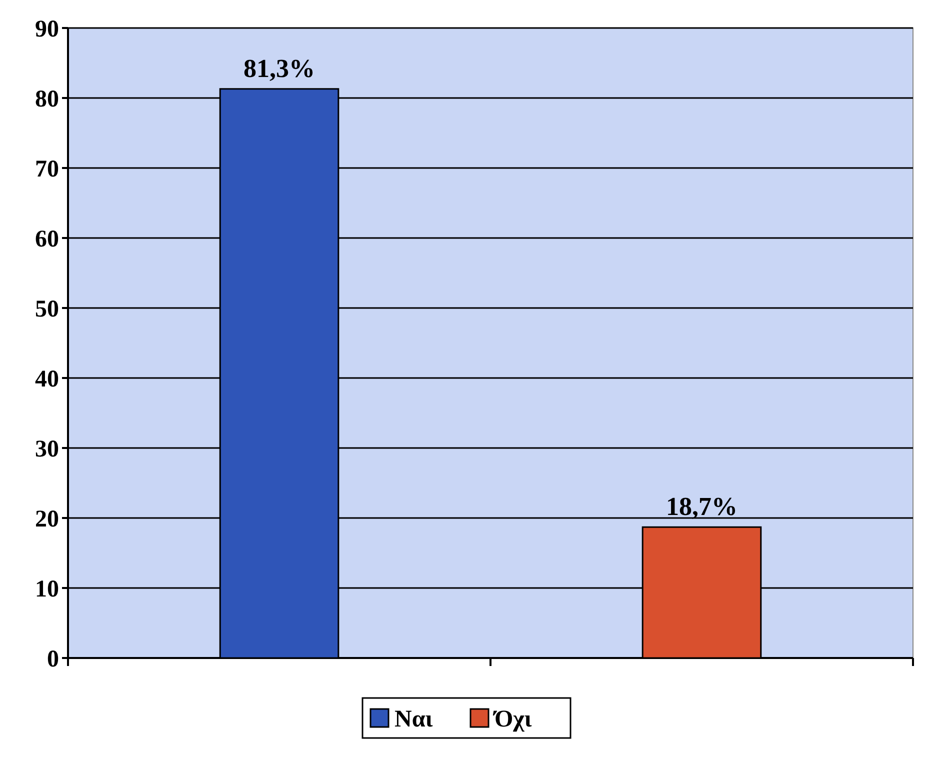  I want to click on y-tick-label: 50, so click(47, 309).